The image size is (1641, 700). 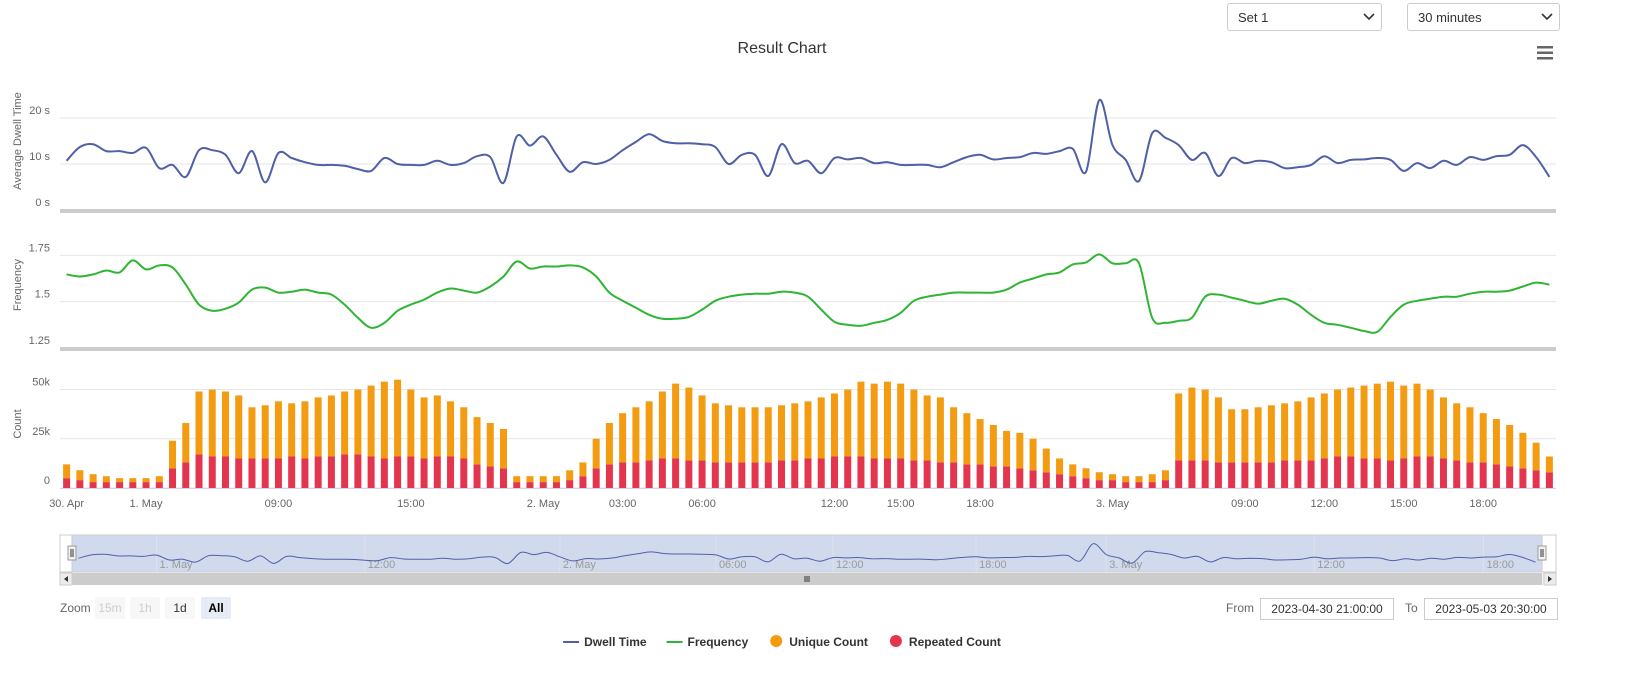 What do you see at coordinates (945, 642) in the screenshot?
I see `legend-item: Repeated Count` at bounding box center [945, 642].